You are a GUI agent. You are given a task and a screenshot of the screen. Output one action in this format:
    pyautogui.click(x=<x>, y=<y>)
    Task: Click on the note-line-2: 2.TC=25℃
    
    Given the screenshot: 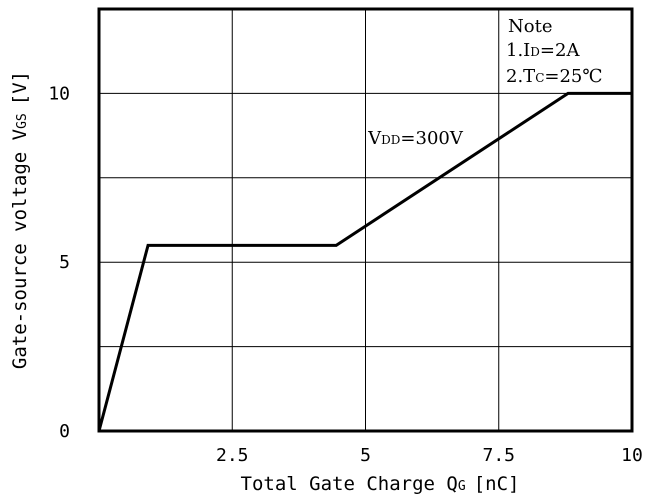 What is the action you would take?
    pyautogui.click(x=554, y=76)
    